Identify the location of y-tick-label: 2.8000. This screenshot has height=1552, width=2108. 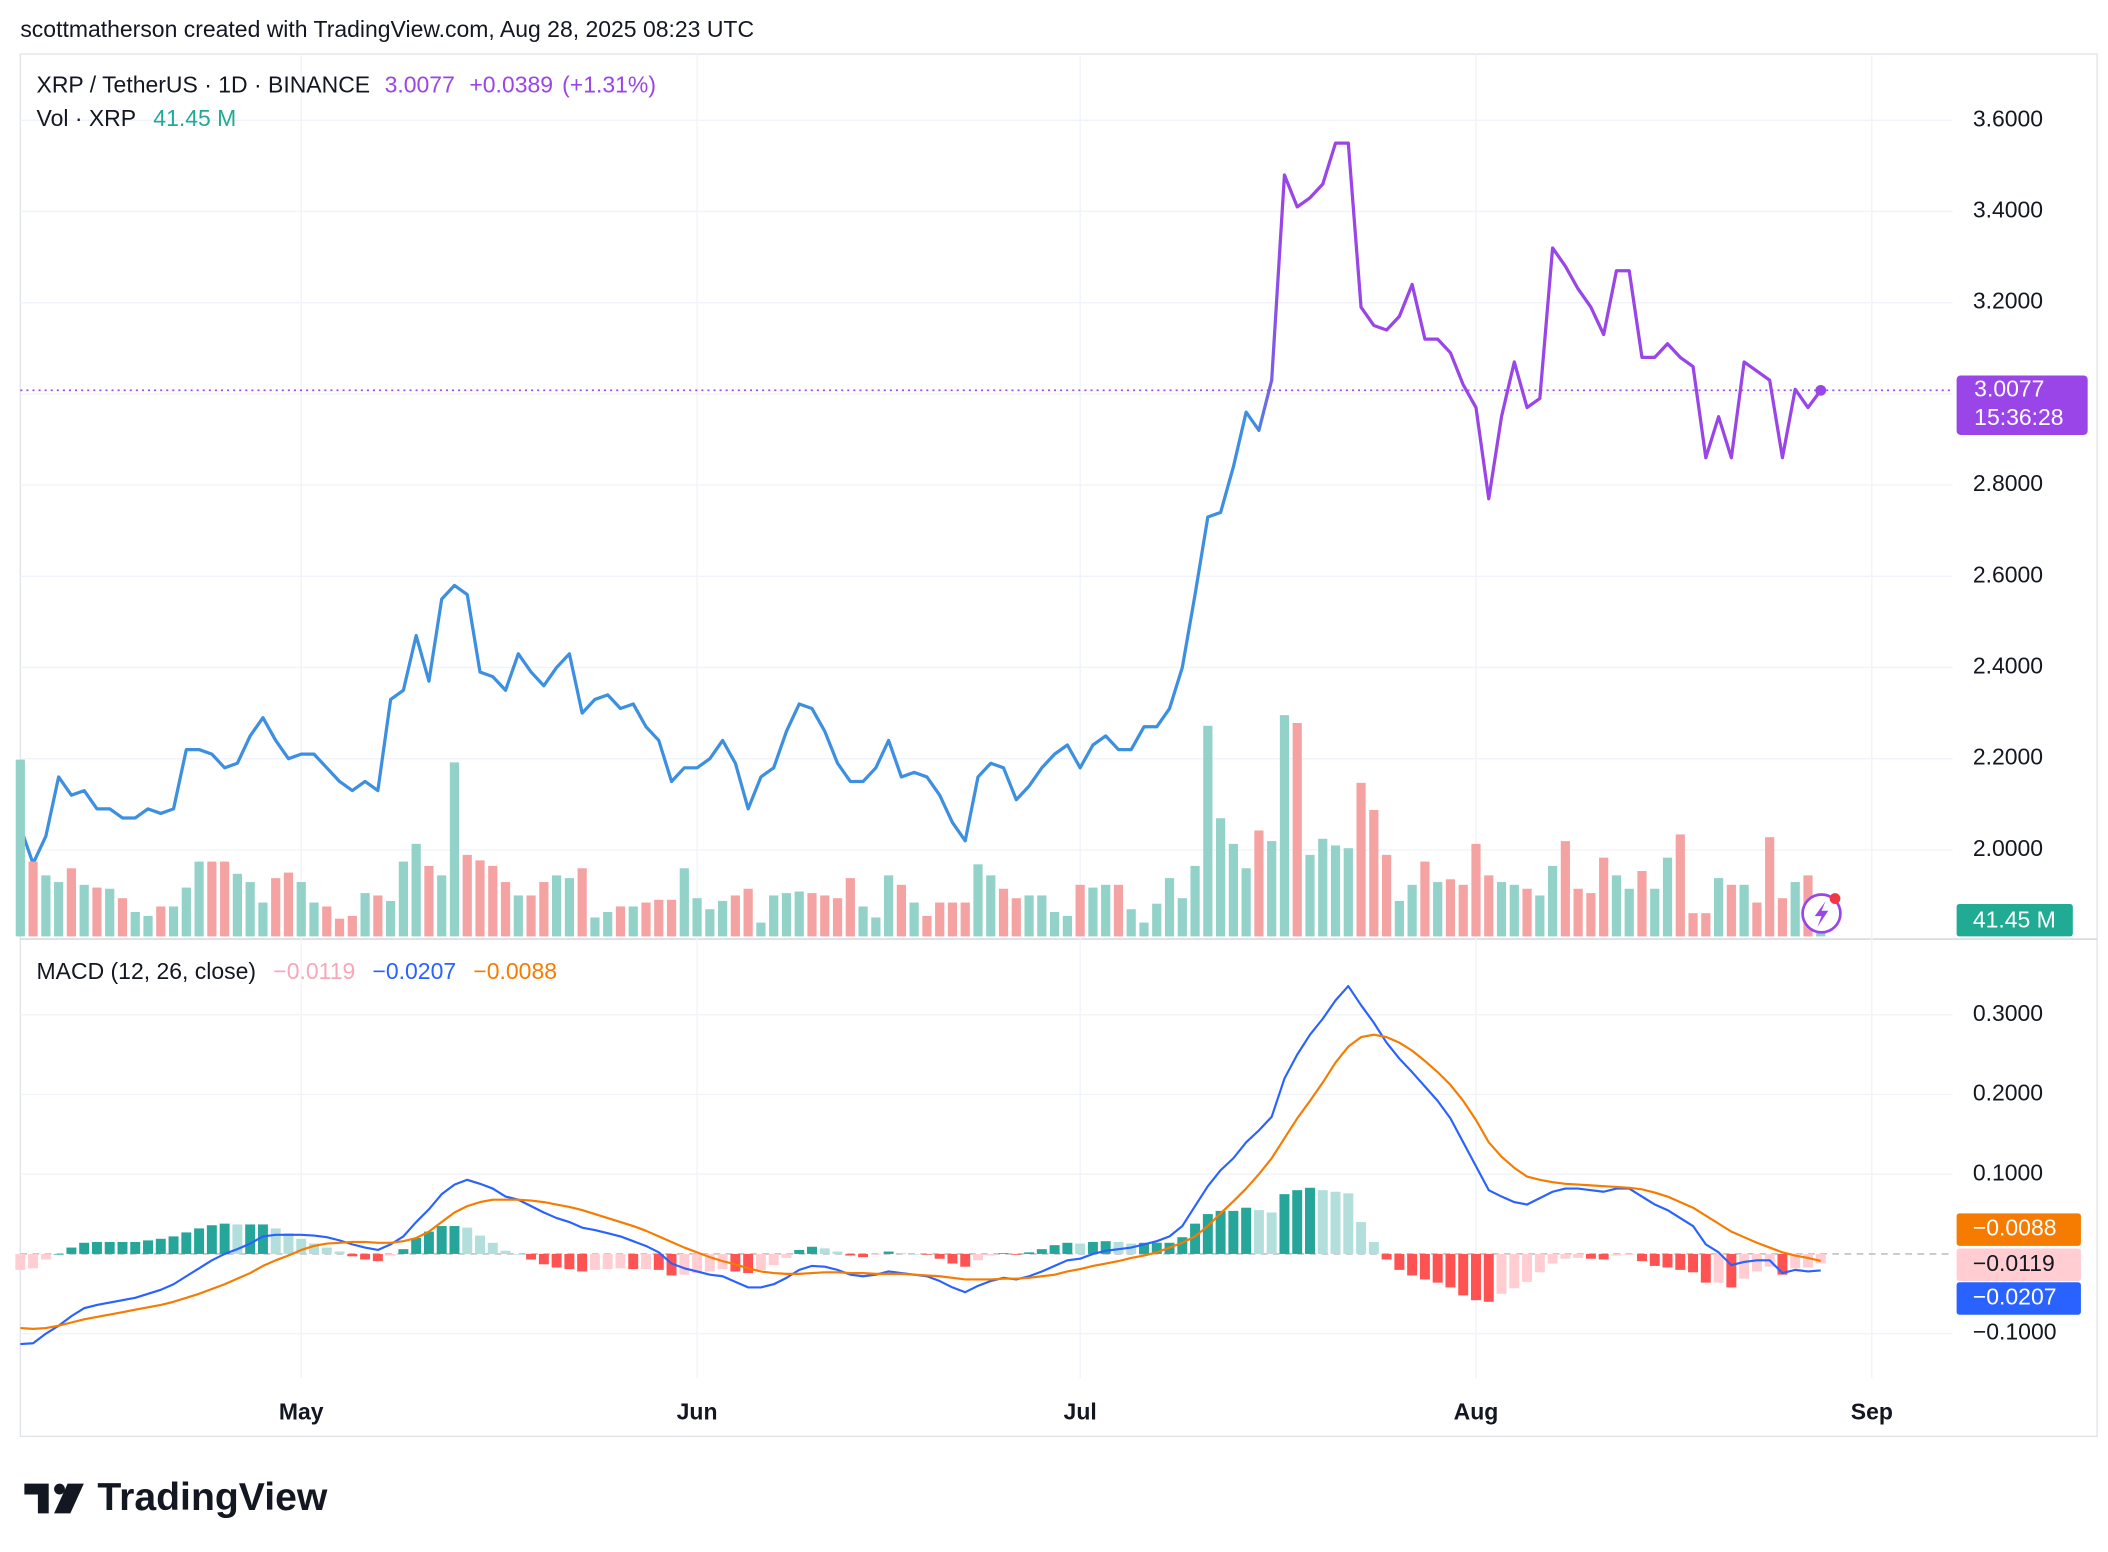
(2008, 483).